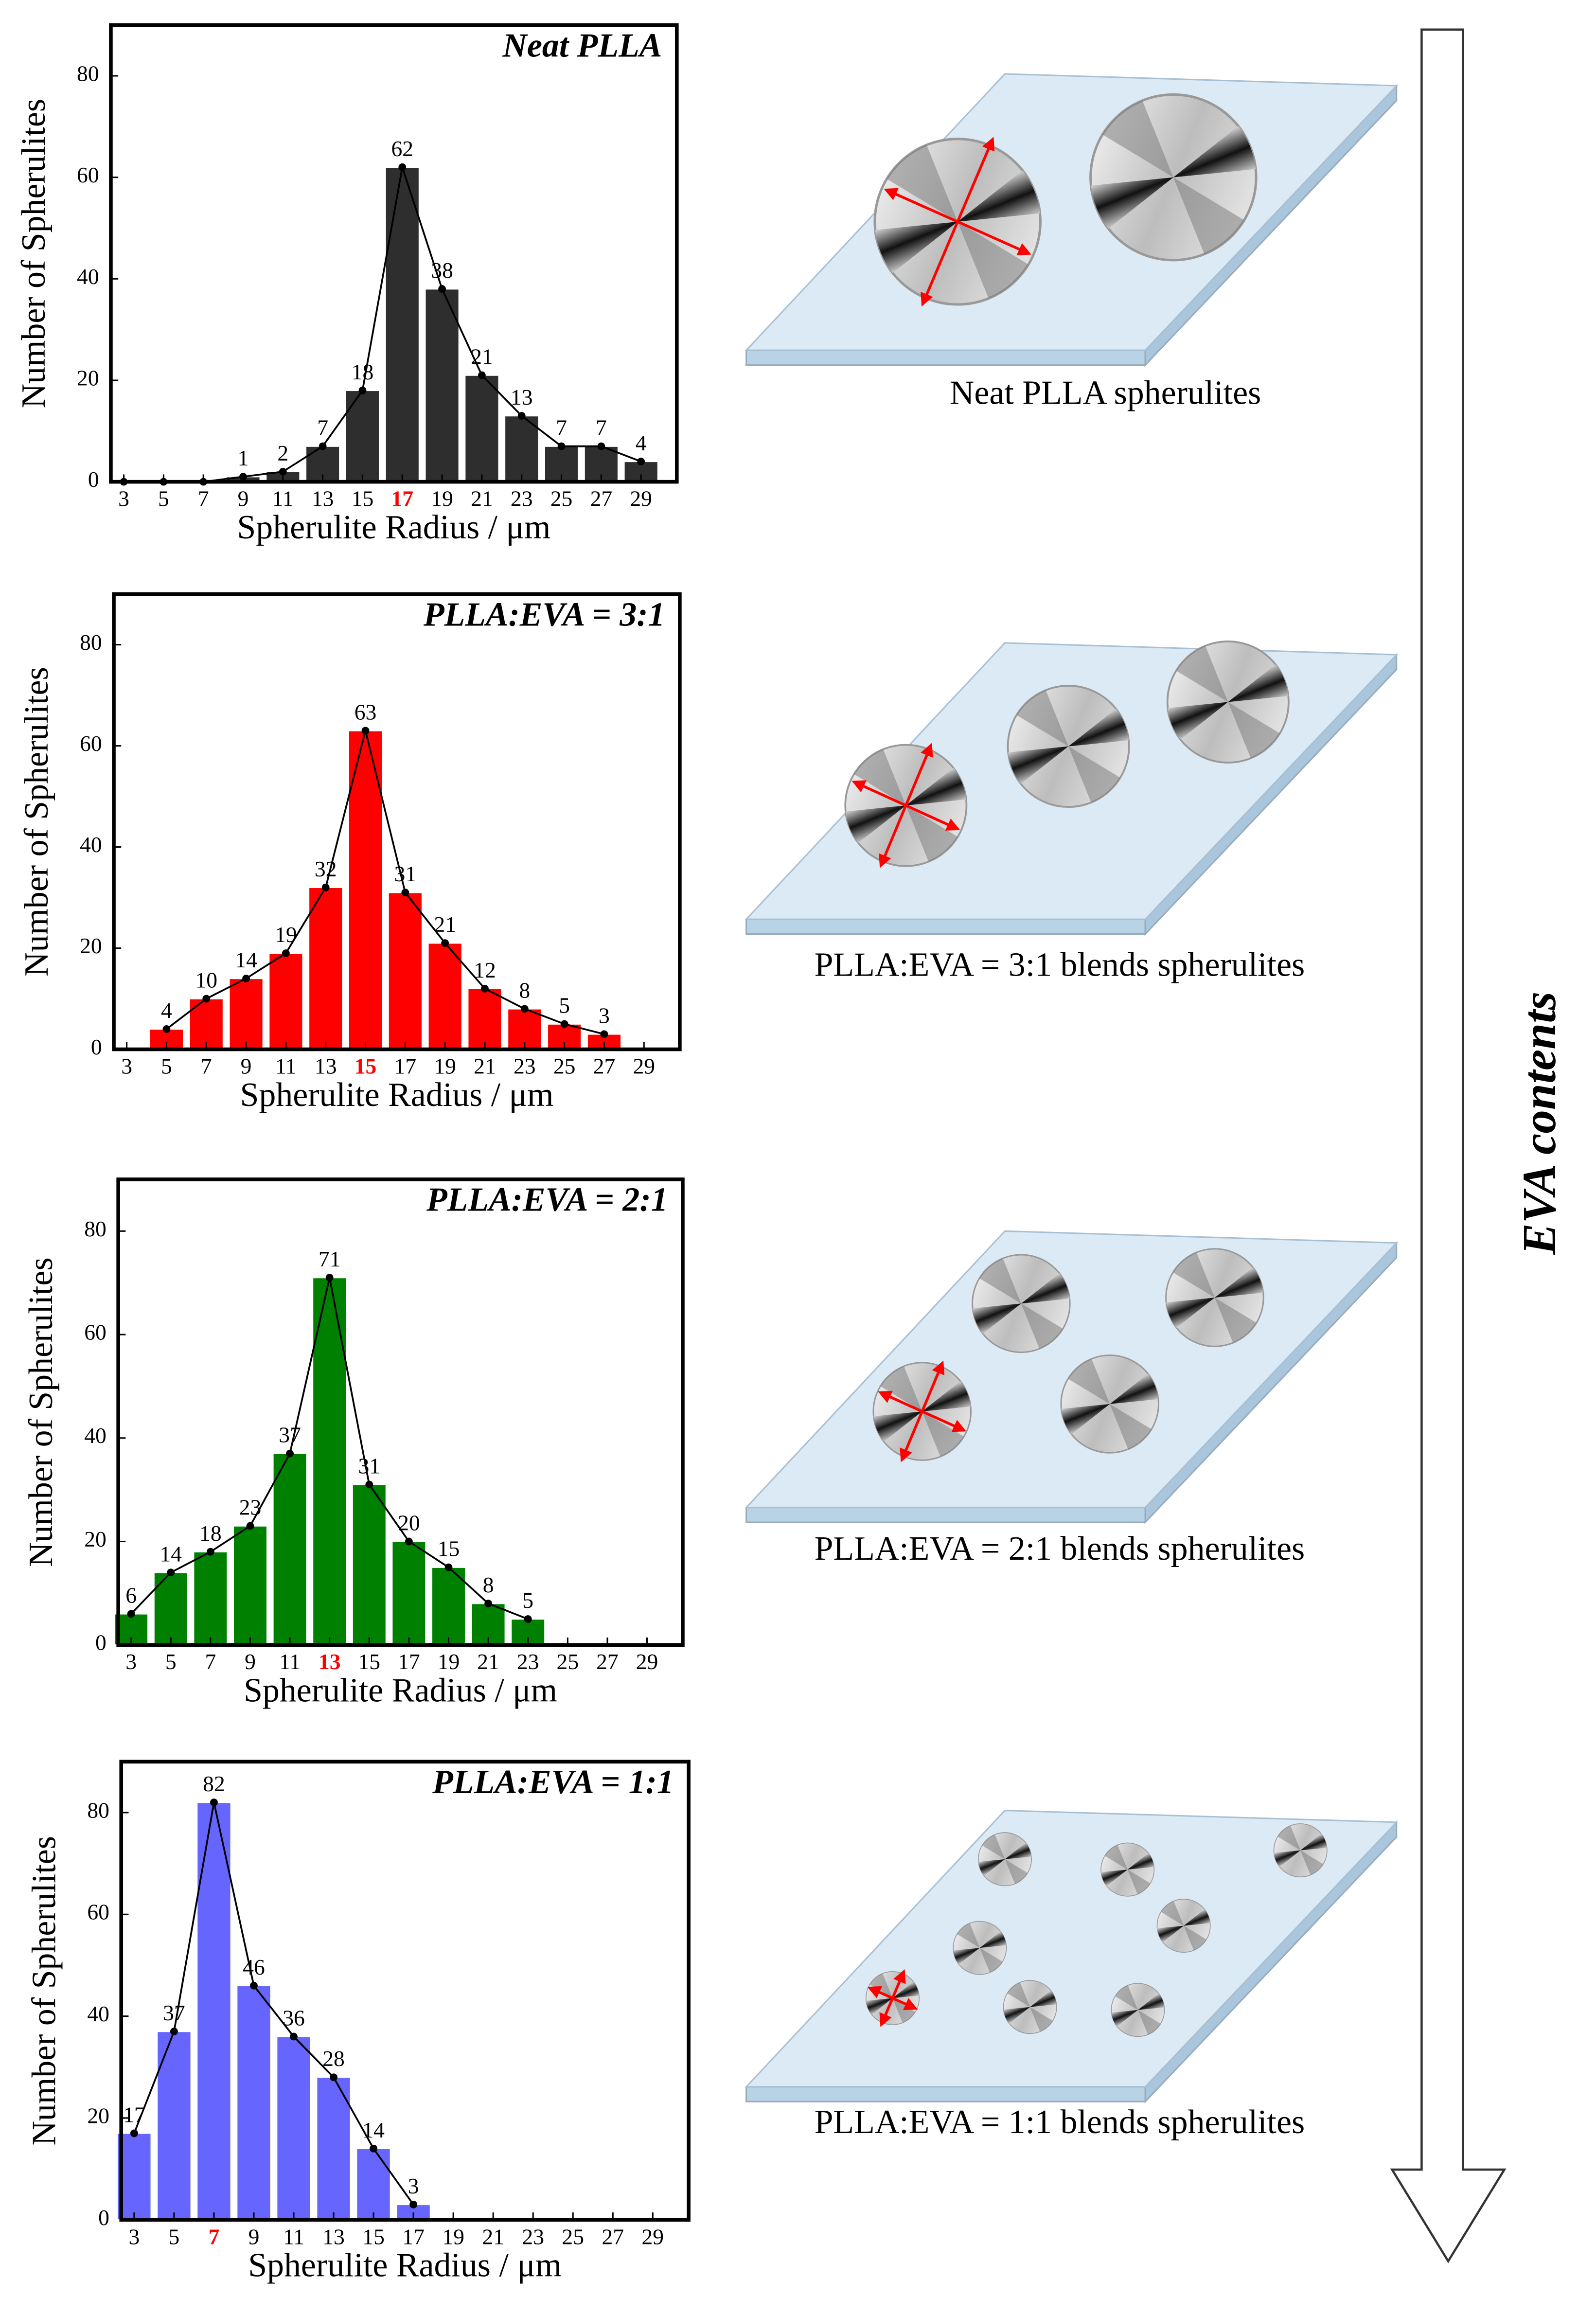 Image resolution: width=1596 pixels, height=2315 pixels. What do you see at coordinates (1060, 1548) in the screenshot?
I see `caption: PLLA:EVA = 2:1 blends spherulites` at bounding box center [1060, 1548].